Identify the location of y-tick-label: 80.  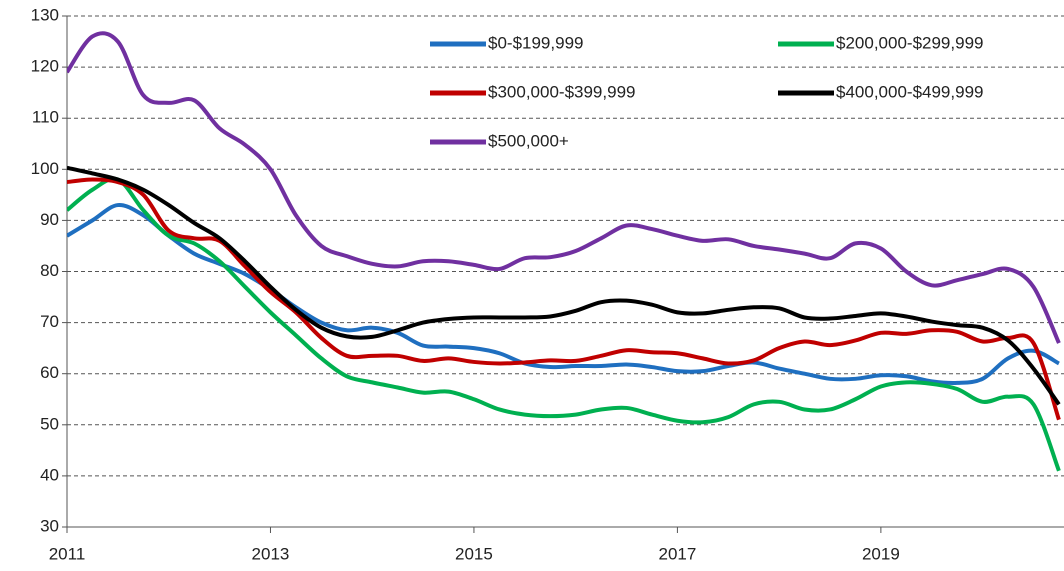
(49, 270).